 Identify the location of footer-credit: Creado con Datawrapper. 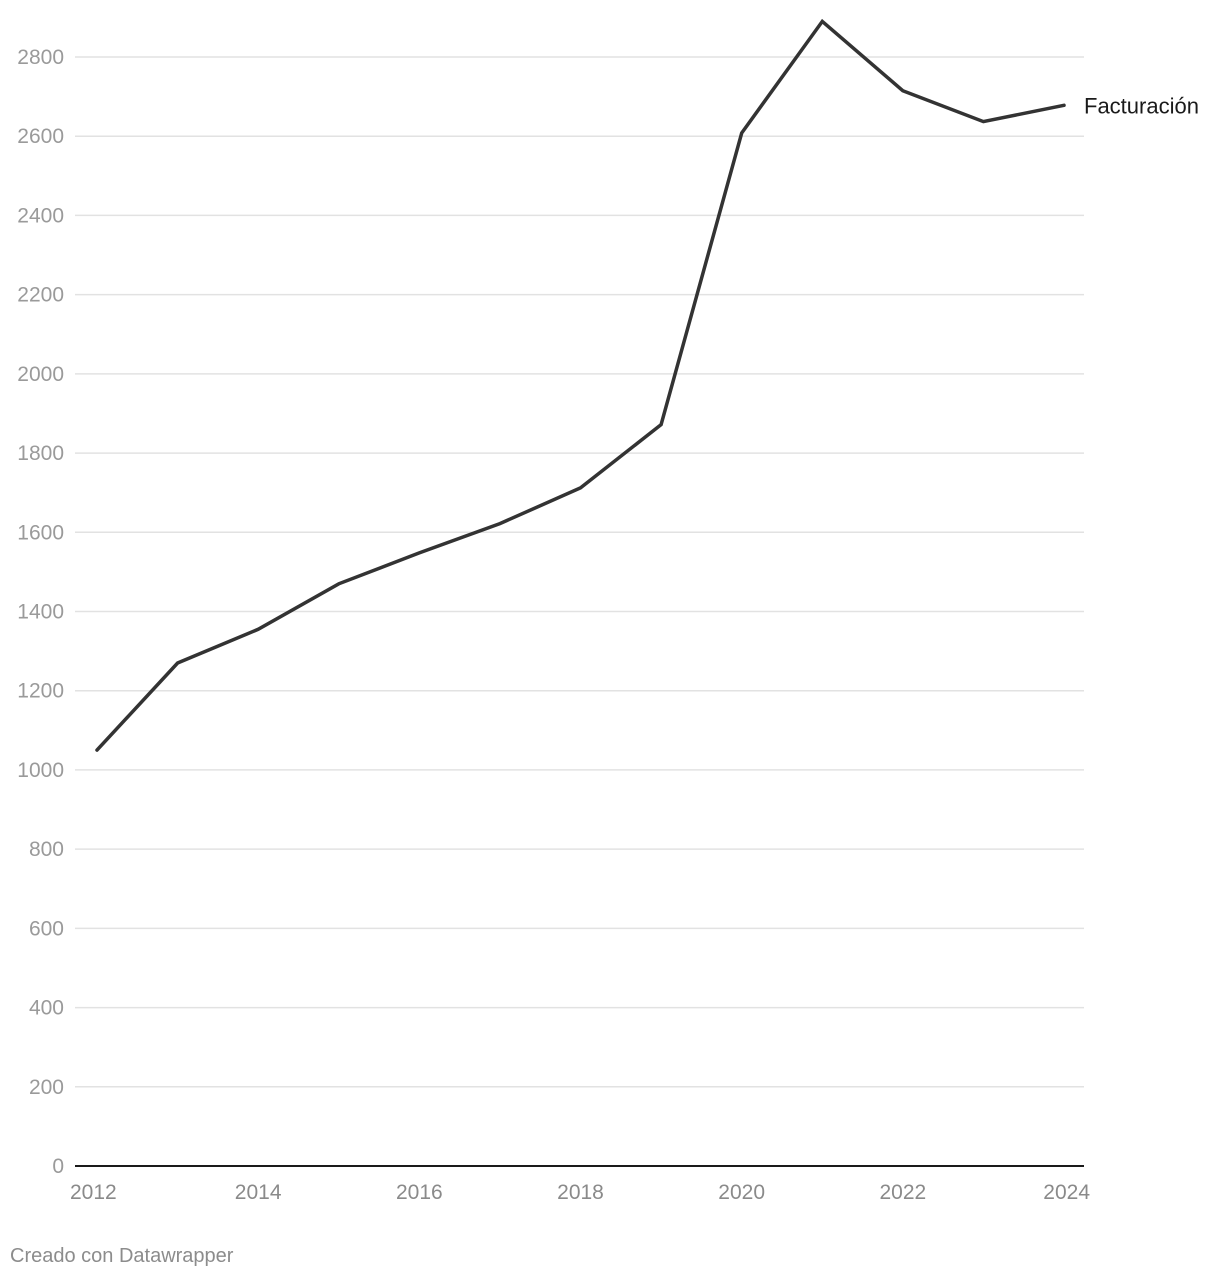
(122, 1256).